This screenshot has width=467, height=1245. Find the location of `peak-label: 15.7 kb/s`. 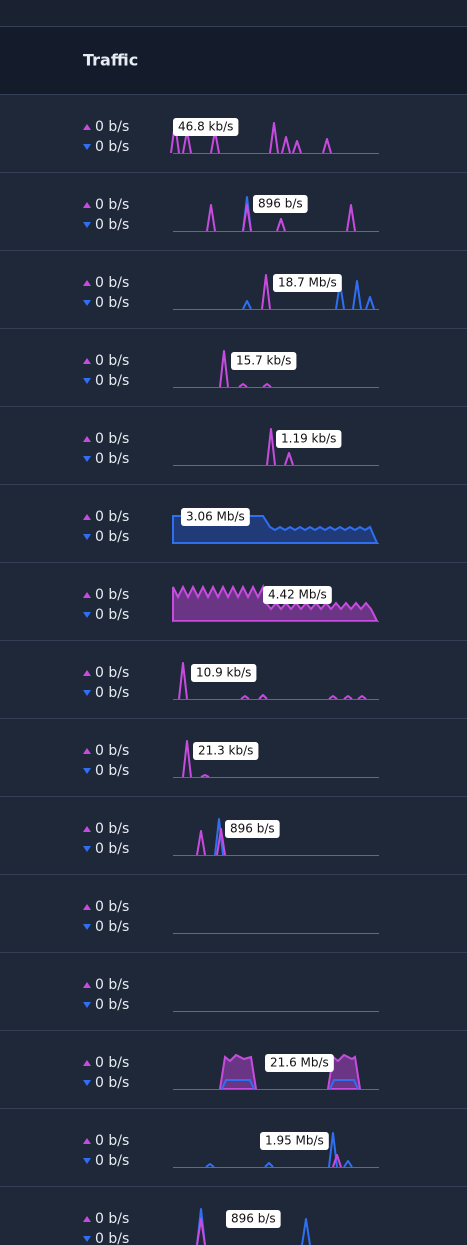

peak-label: 15.7 kb/s is located at coordinates (263, 361).